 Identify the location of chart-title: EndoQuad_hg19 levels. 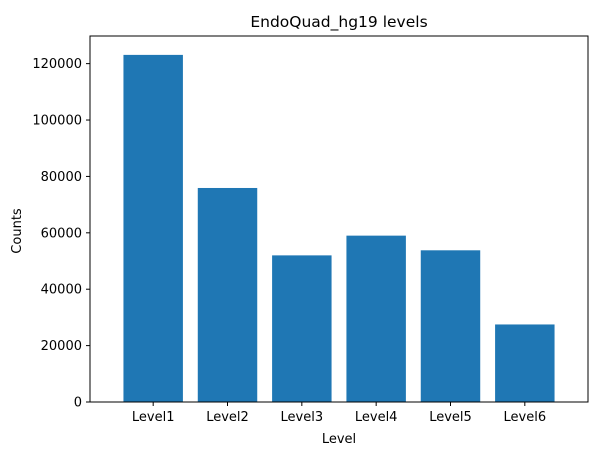
(338, 22).